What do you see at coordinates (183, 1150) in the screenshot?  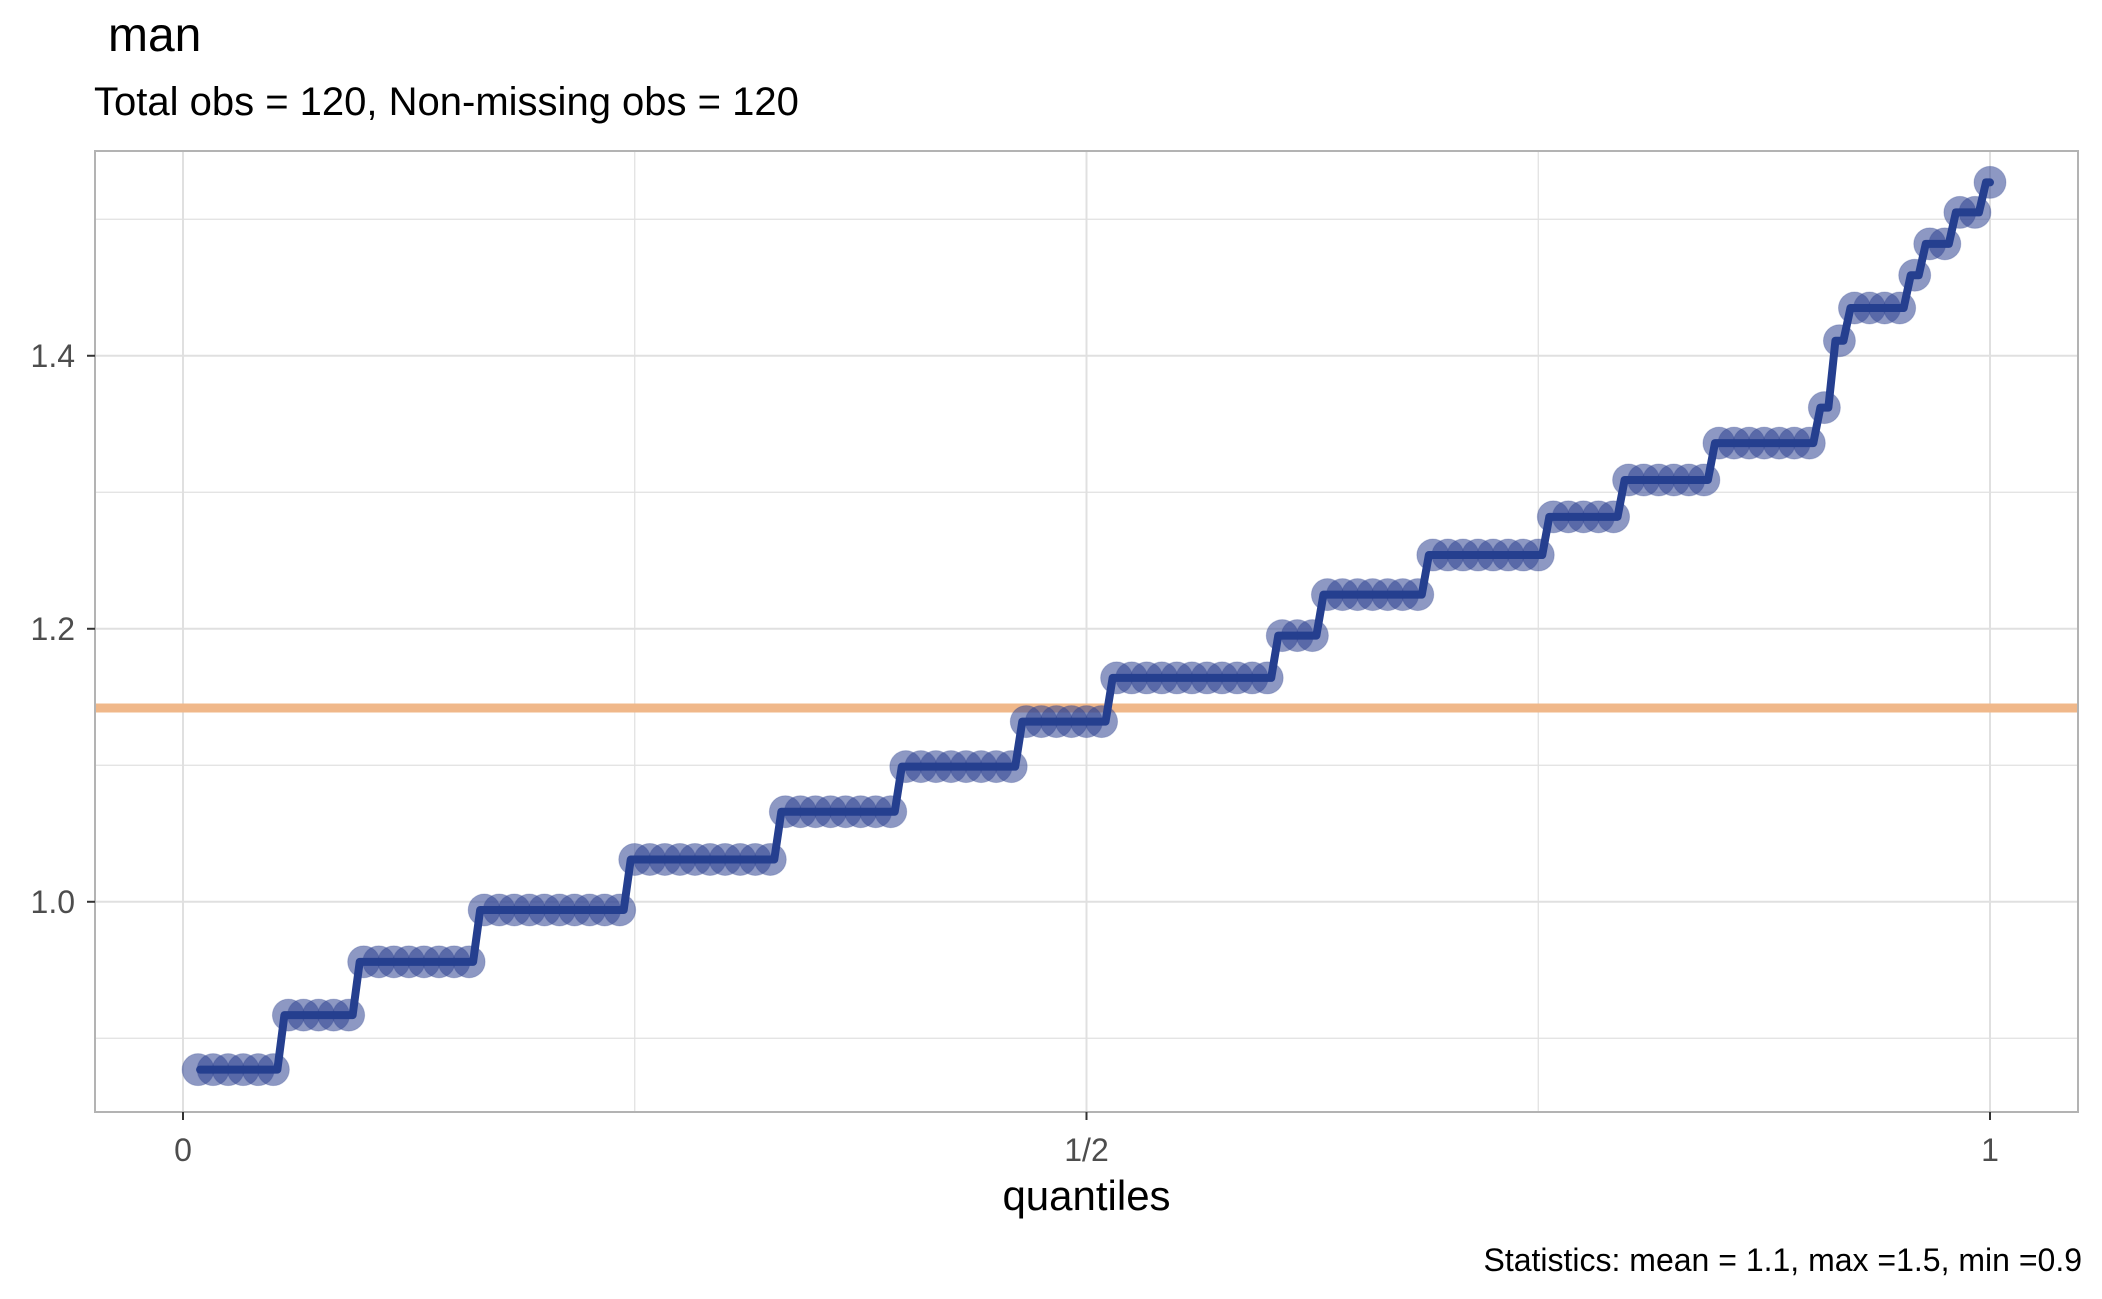 I see `x-tick-label: 0` at bounding box center [183, 1150].